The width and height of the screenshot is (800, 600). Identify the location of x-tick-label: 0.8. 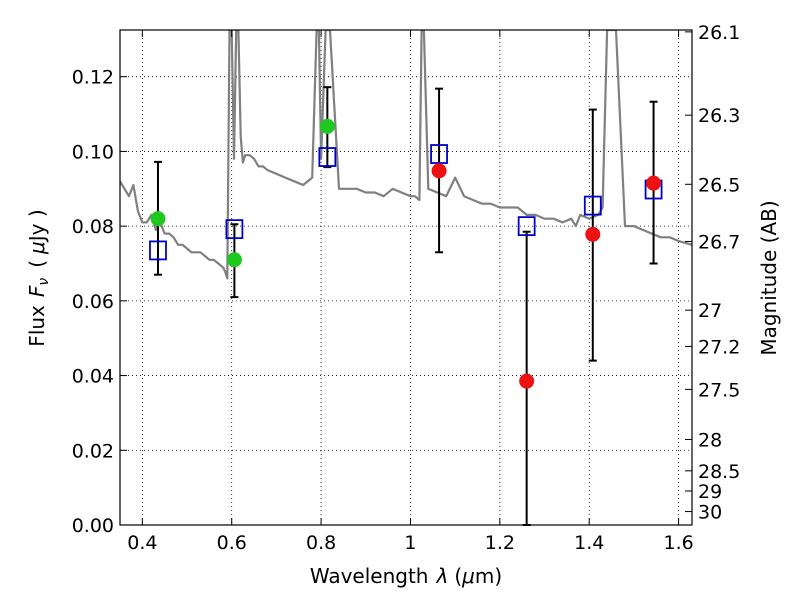
(321, 543).